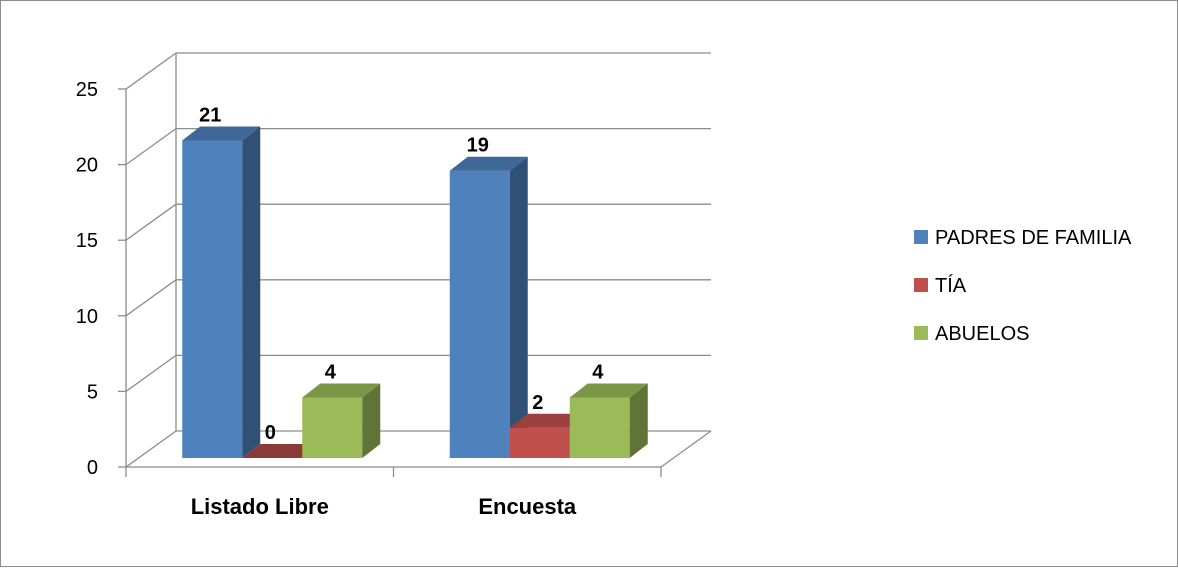  I want to click on legend-label: ABUELOS, so click(982, 334).